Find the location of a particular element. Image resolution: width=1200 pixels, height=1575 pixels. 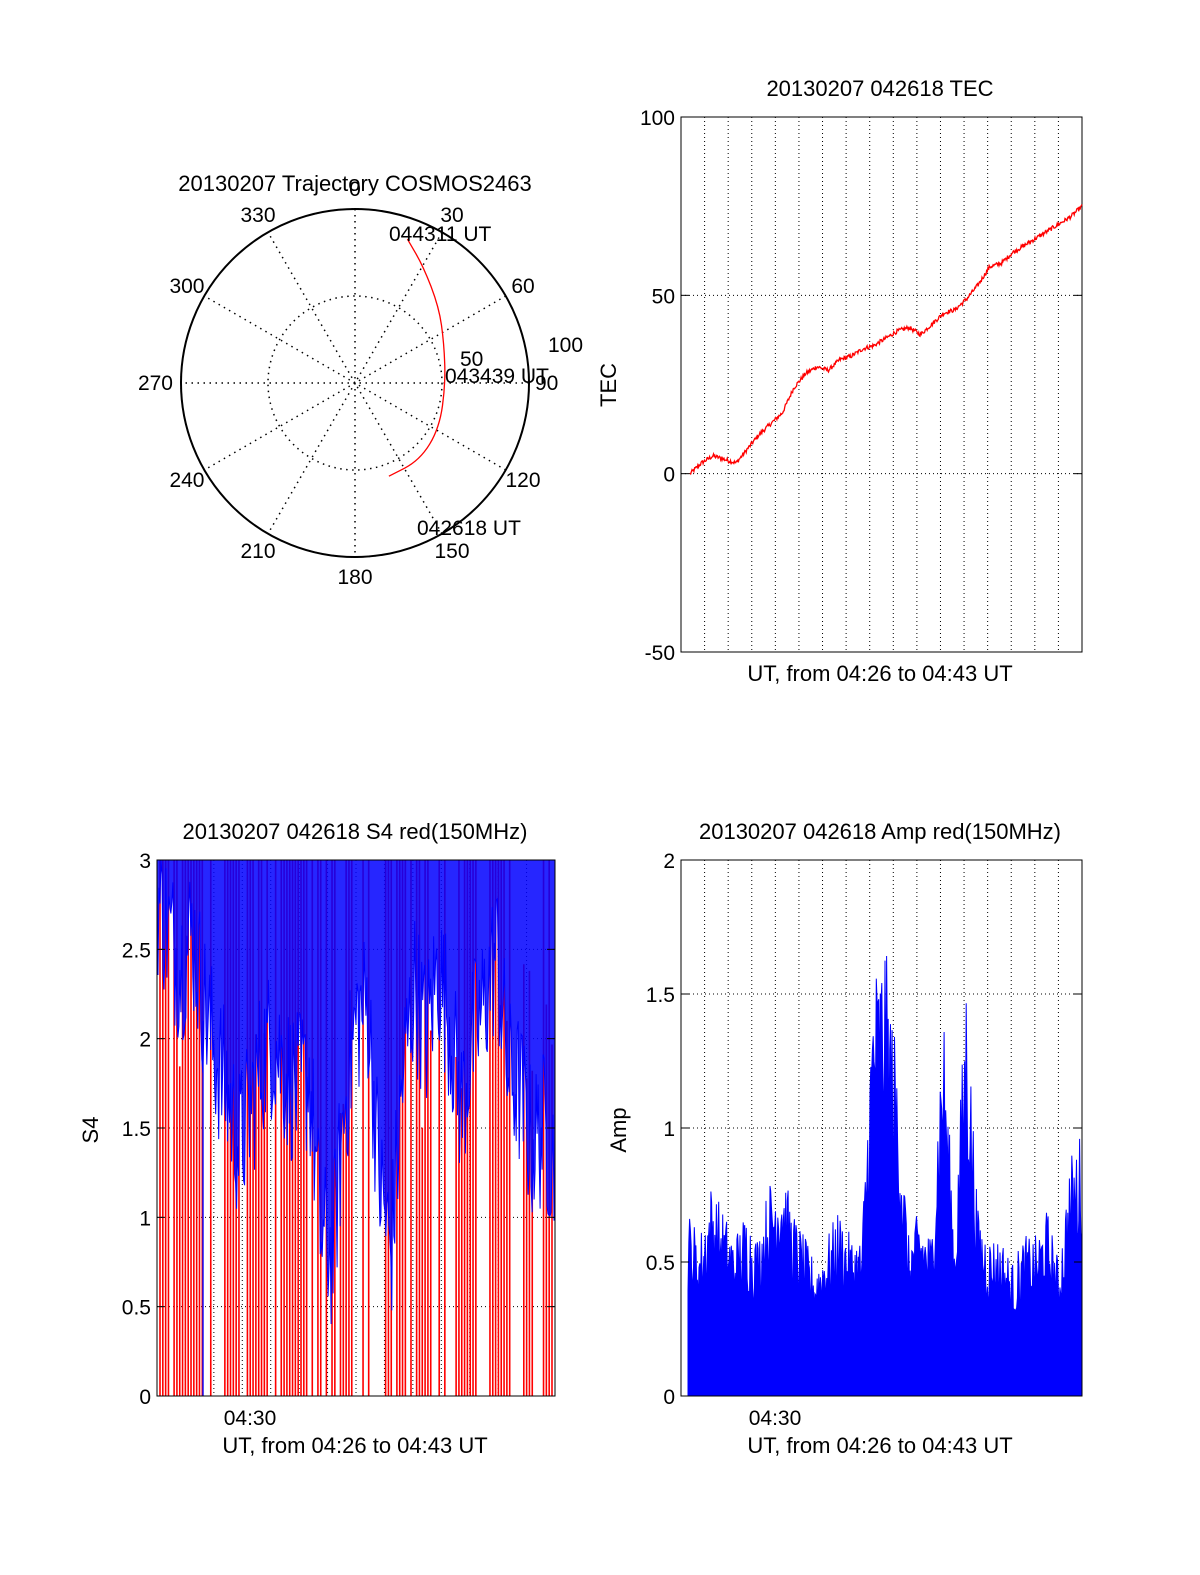

angle-labels: 0 30 60 90 120 150 180 210 240 270 300 330 is located at coordinates (348, 383).